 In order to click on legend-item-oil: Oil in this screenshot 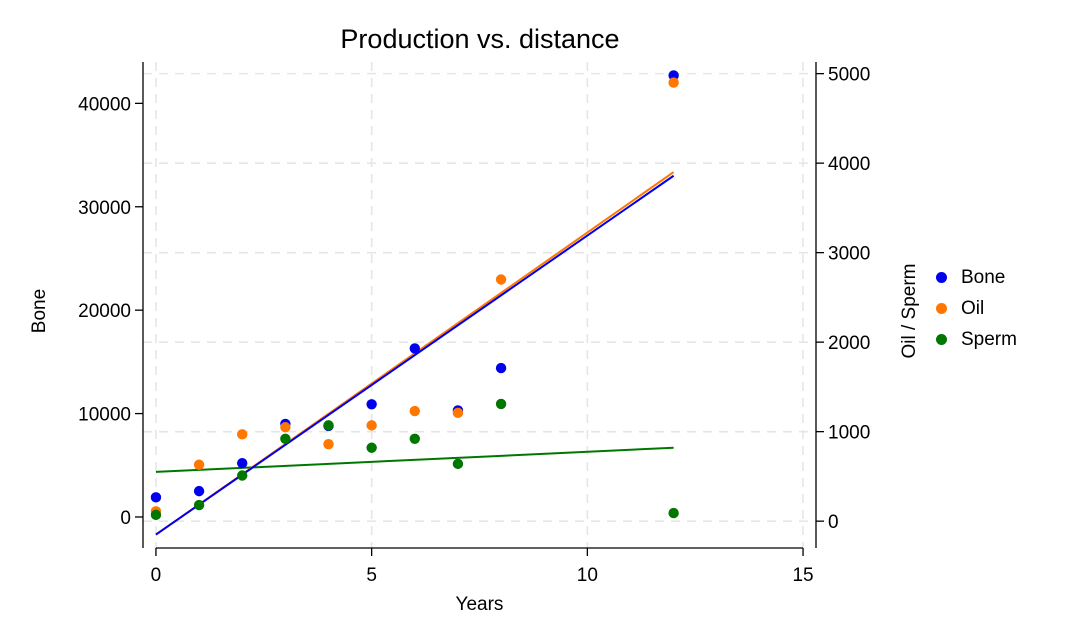, I will do `click(976, 308)`.